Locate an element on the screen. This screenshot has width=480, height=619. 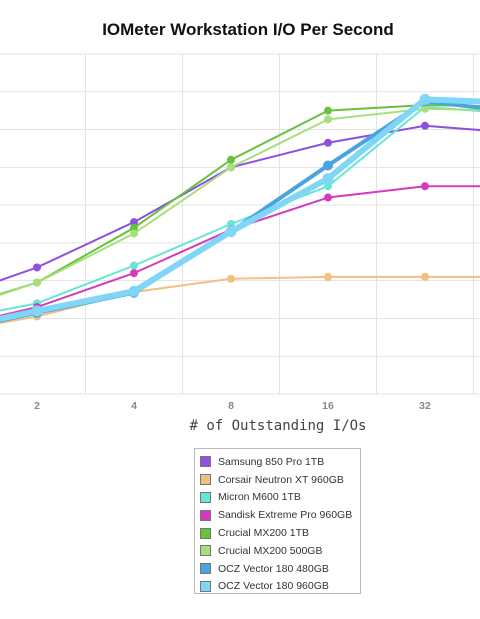
legend-item: Sandisk Extreme Pro 960GB is located at coordinates (277, 515).